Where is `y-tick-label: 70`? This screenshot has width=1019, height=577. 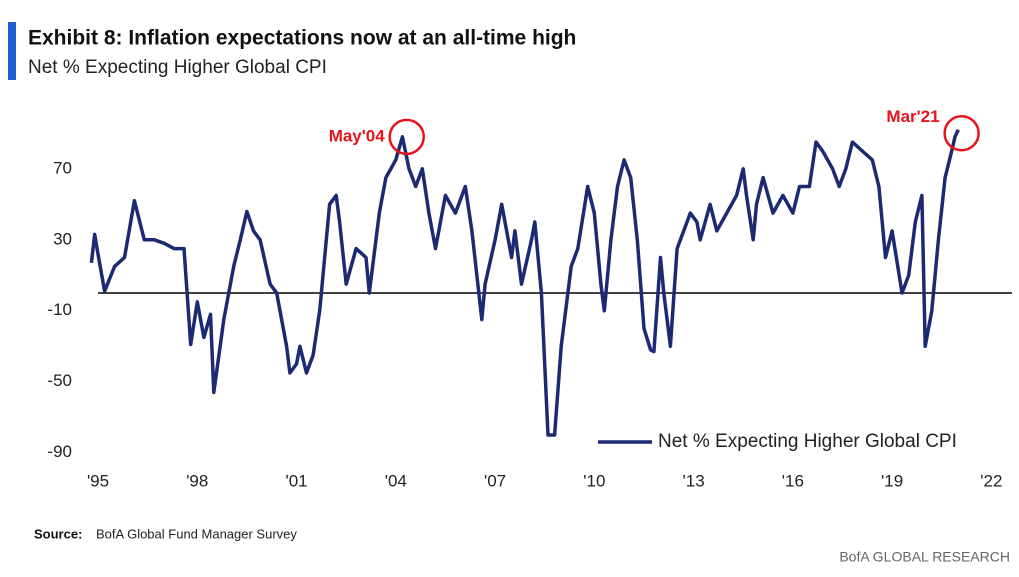
y-tick-label: 70 is located at coordinates (62, 167).